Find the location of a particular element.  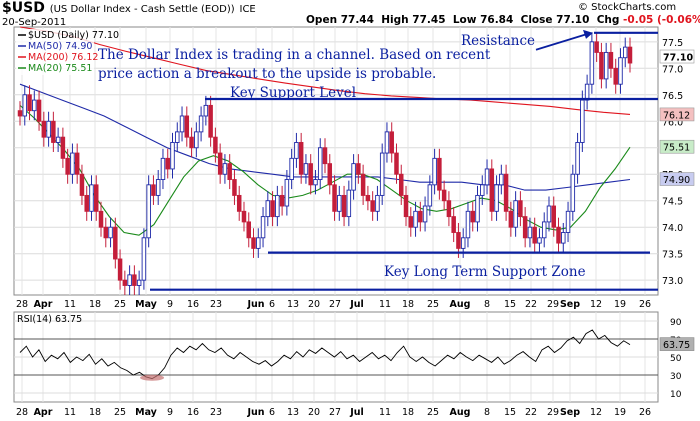

rsi-tick-label: 90 is located at coordinates (676, 323).